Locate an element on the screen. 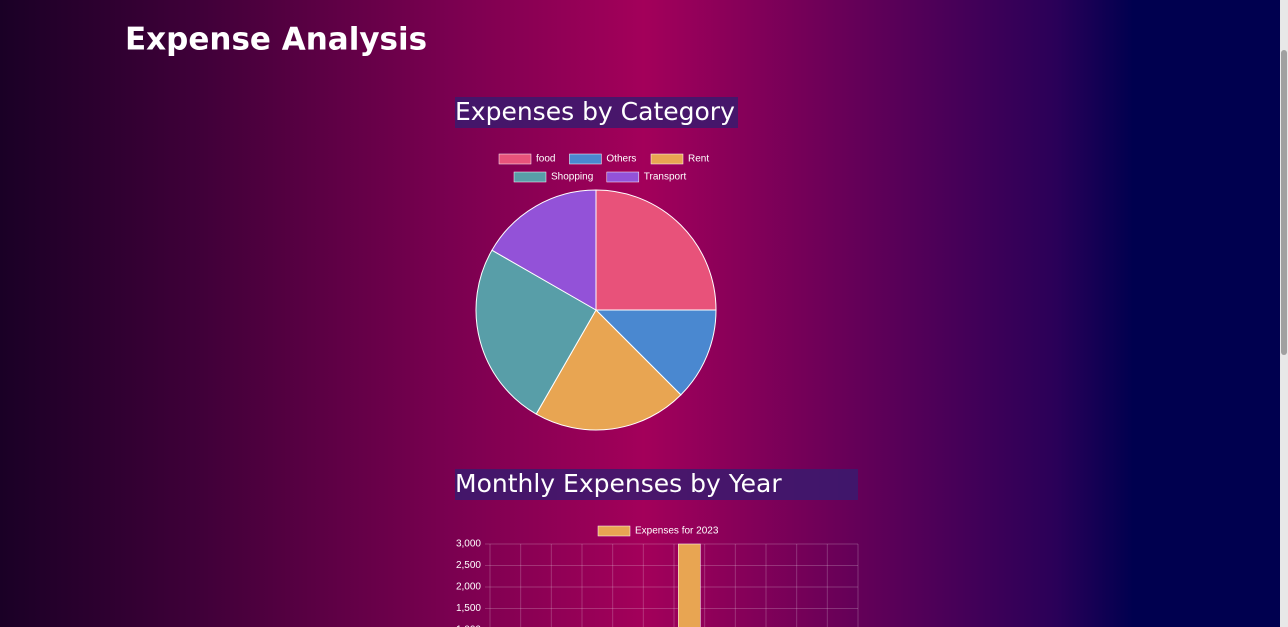 The height and width of the screenshot is (627, 1288). legend-label: Shopping is located at coordinates (572, 177).